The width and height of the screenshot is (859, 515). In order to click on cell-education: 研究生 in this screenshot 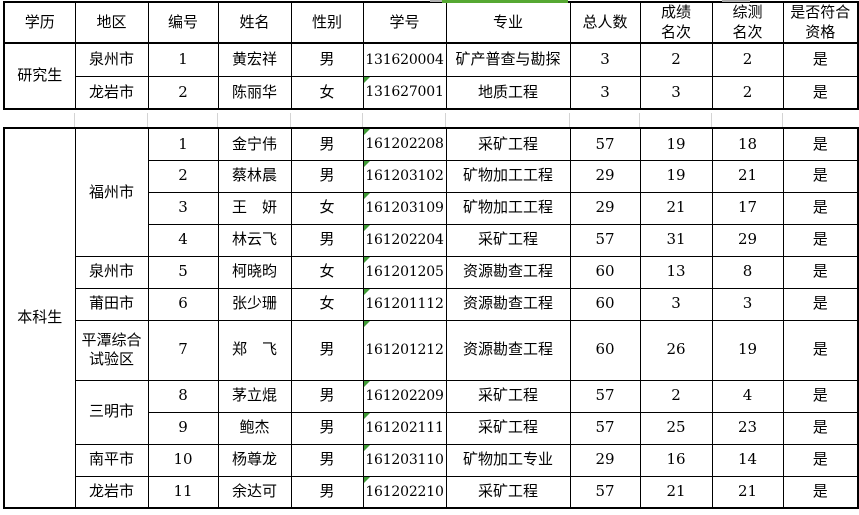, I will do `click(39, 76)`.